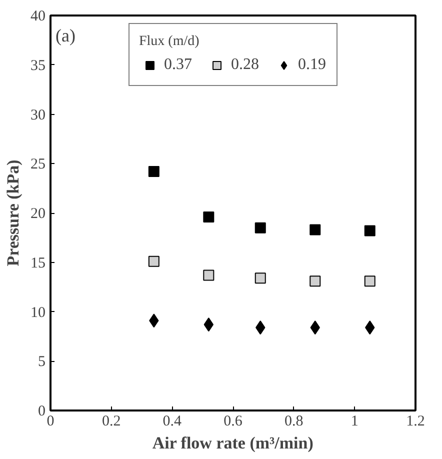  What do you see at coordinates (38, 312) in the screenshot?
I see `y-tick-label: 10` at bounding box center [38, 312].